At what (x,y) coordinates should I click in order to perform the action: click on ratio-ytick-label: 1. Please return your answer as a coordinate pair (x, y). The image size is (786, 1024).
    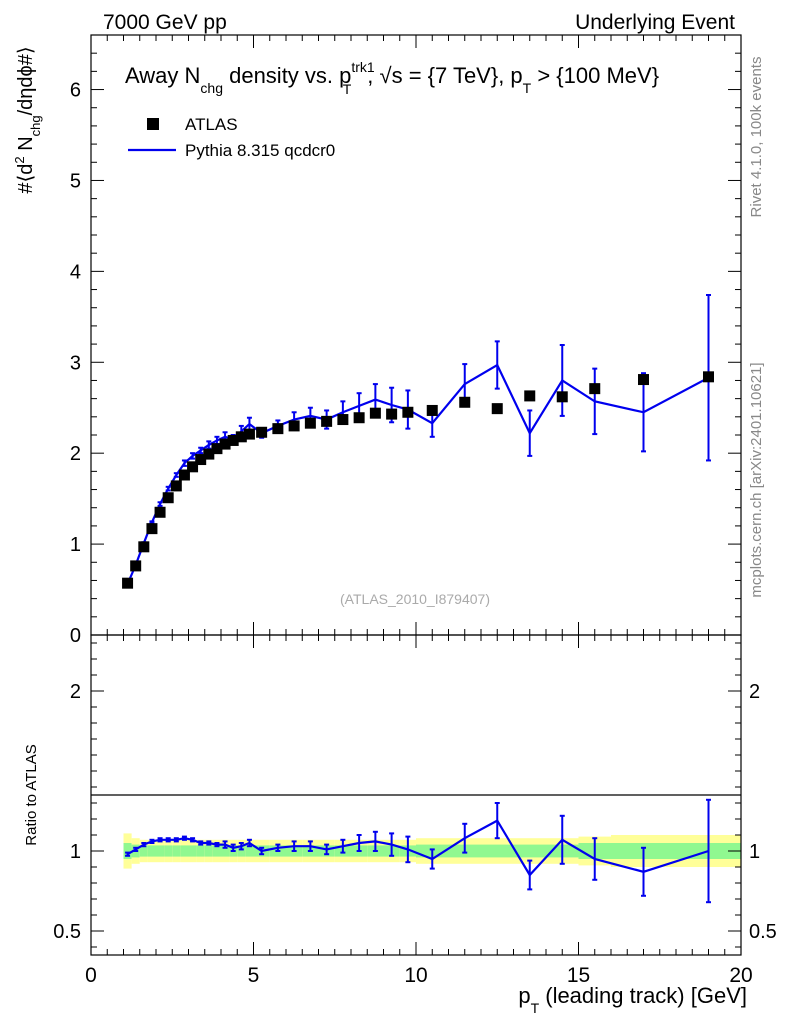
    Looking at the image, I should click on (75, 852).